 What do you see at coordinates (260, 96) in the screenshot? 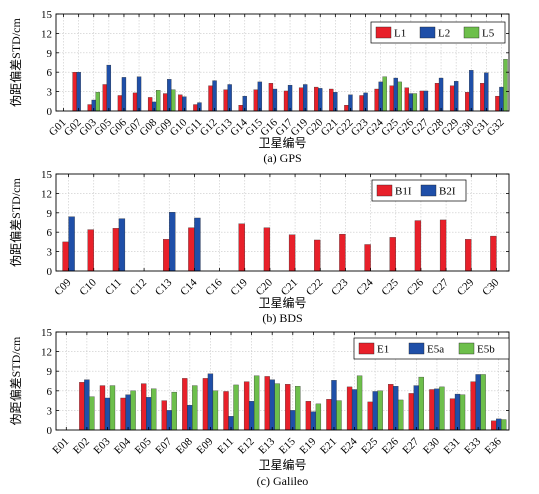
I see `bar-L2-G15` at bounding box center [260, 96].